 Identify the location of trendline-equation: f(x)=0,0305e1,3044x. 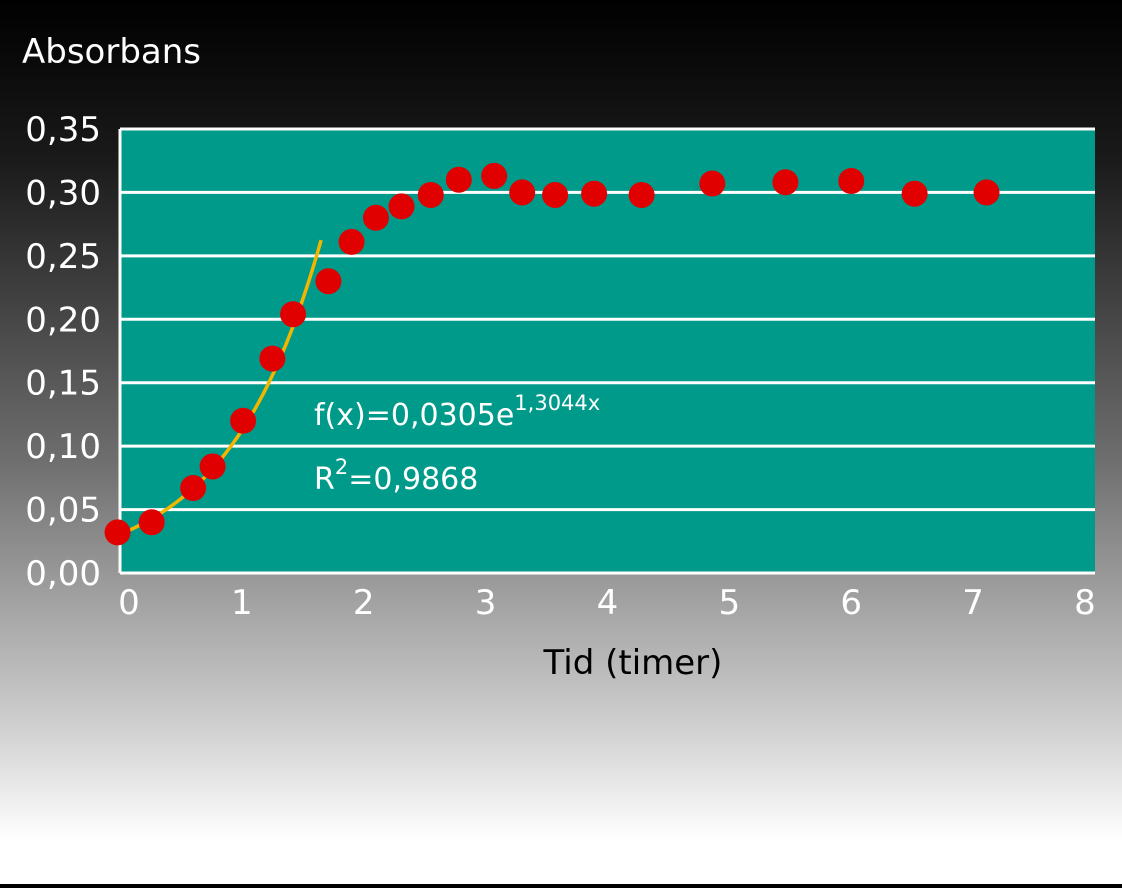
(457, 412).